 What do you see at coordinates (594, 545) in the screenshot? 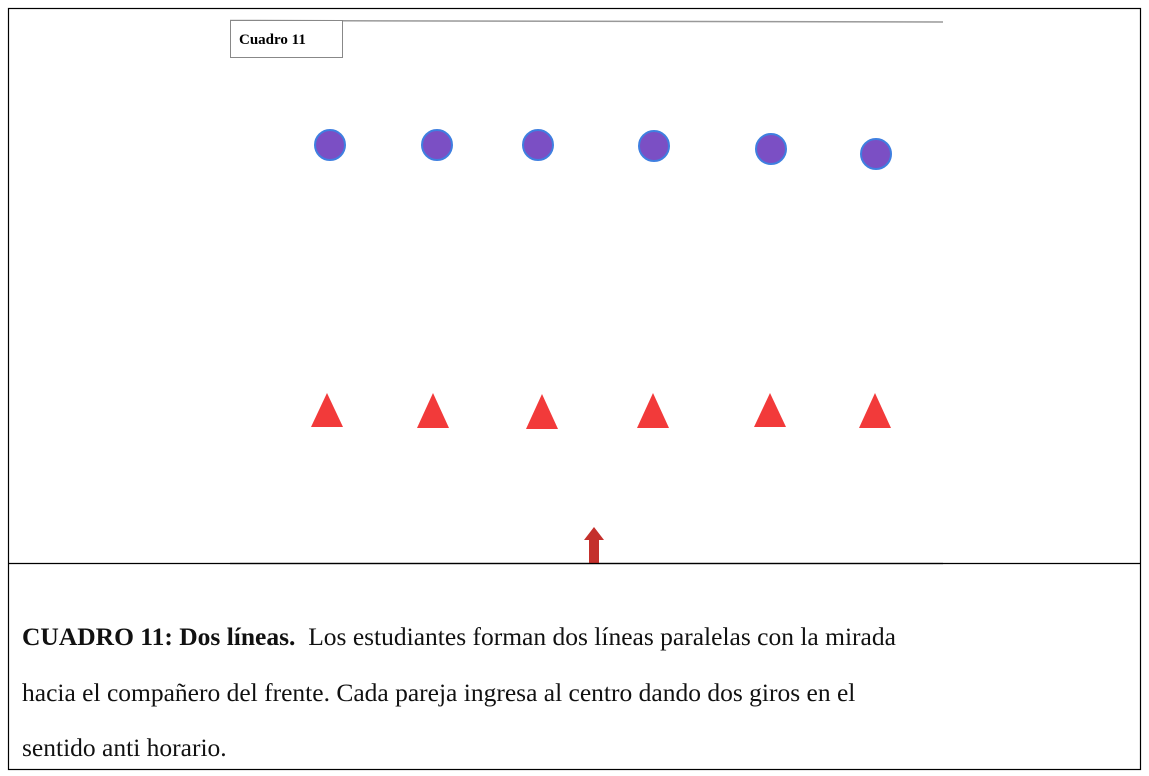
I see `arrow` at bounding box center [594, 545].